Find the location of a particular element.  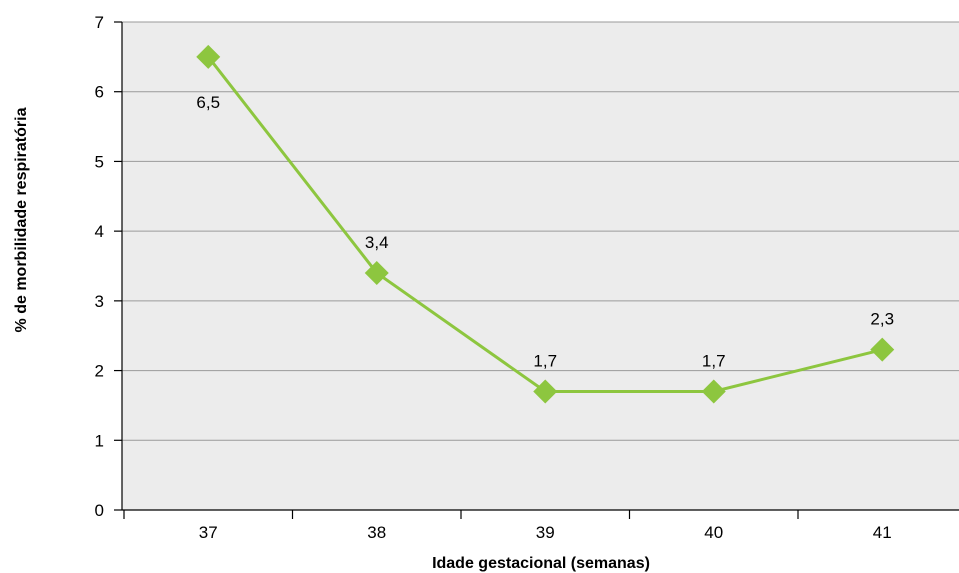

x-tick-label: 40 is located at coordinates (713, 532).